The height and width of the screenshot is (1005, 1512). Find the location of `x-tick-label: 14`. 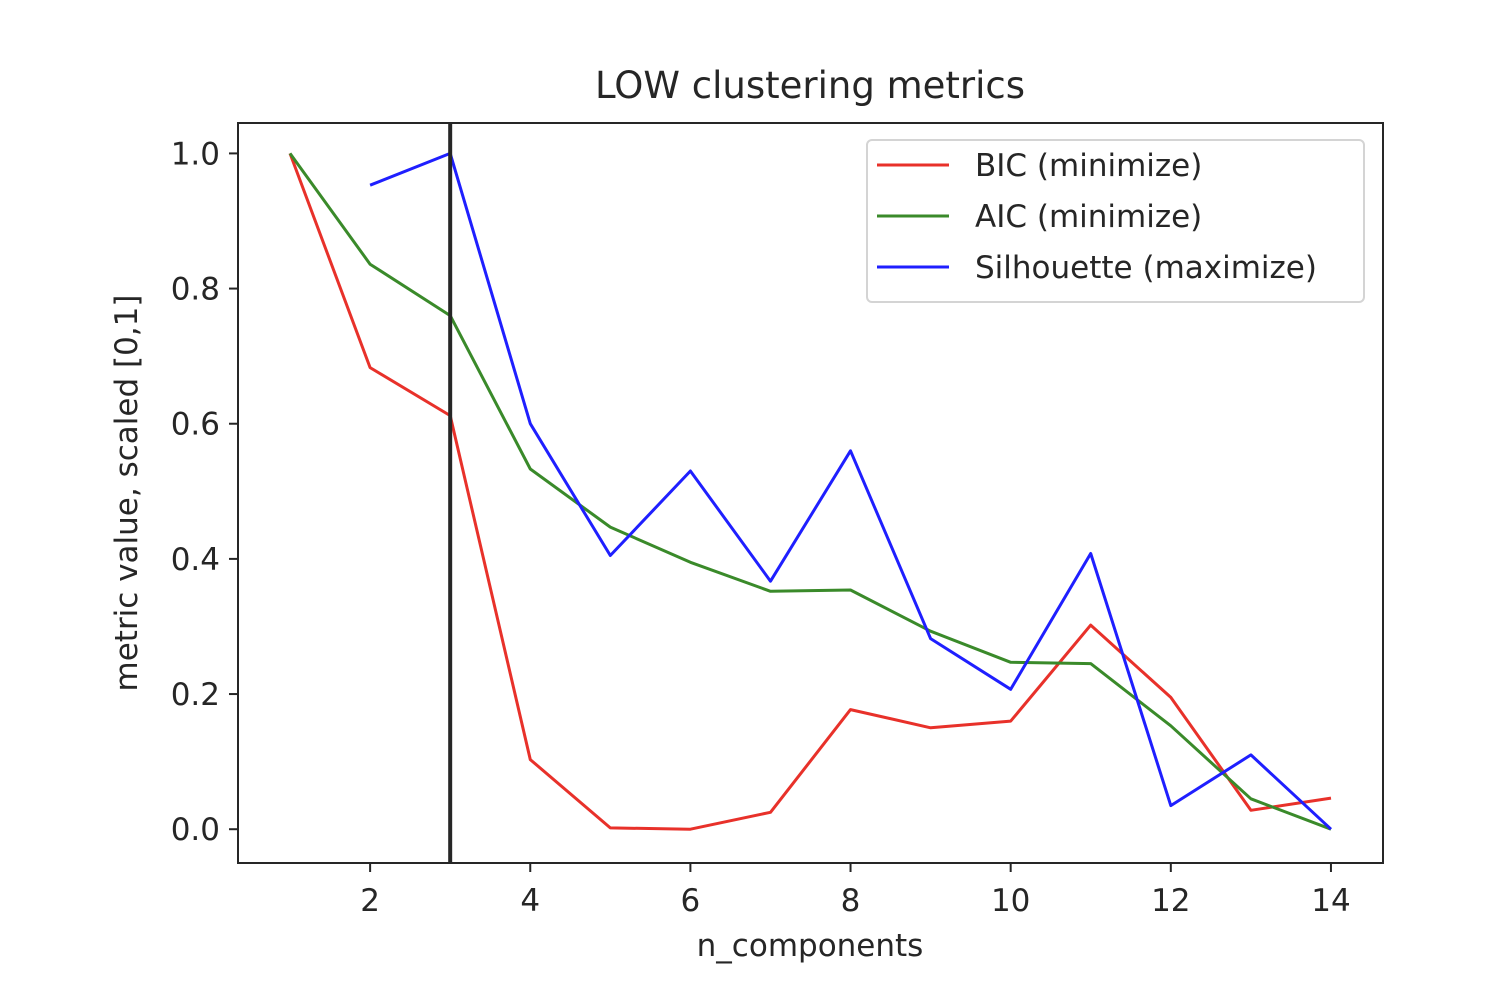

x-tick-label: 14 is located at coordinates (1330, 901).